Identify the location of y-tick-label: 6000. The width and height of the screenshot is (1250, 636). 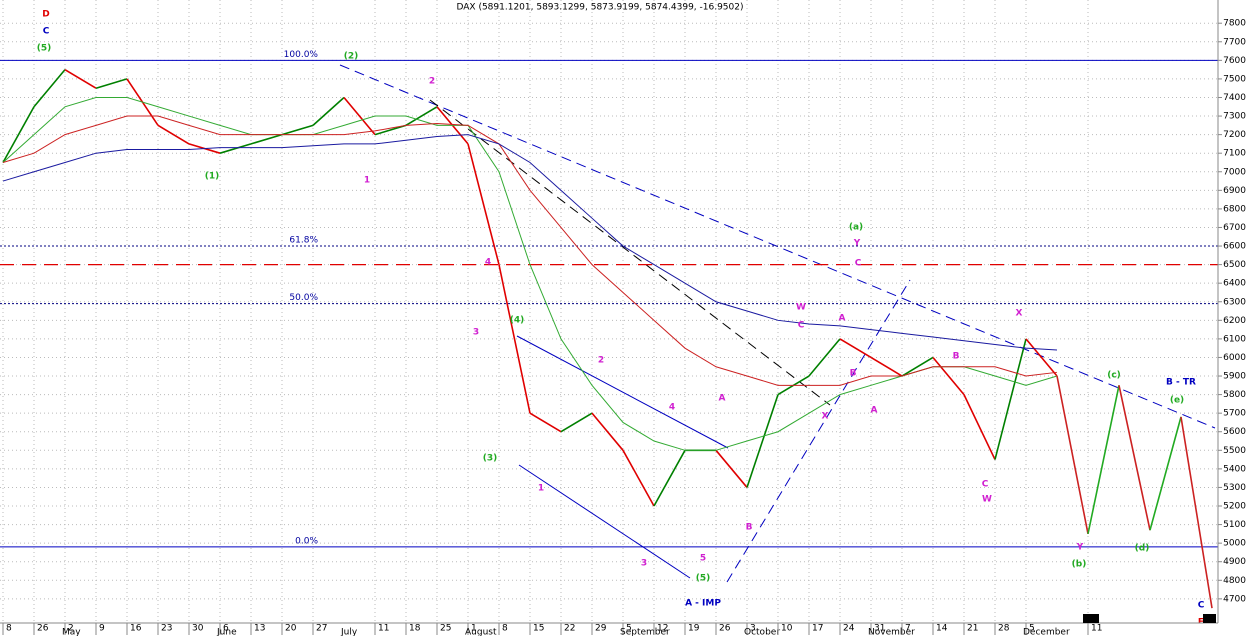
(1234, 358).